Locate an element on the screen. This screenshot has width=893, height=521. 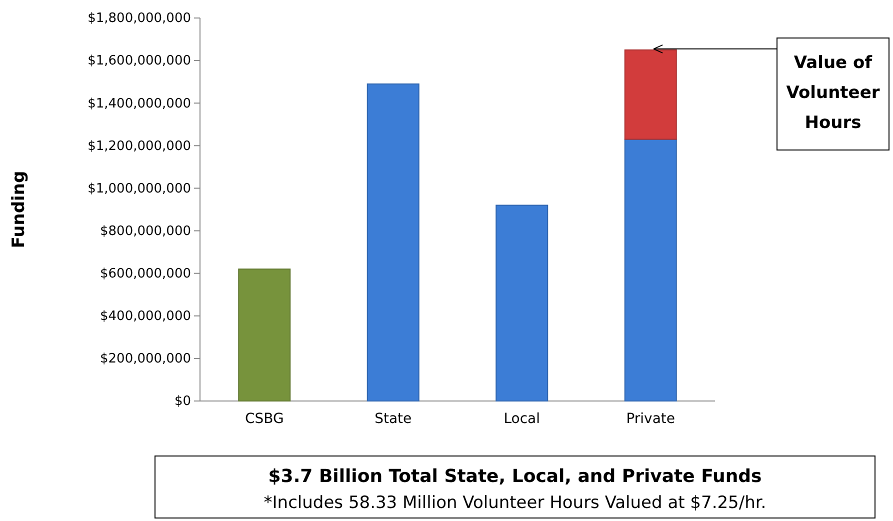
y-tick-label: $1,800,000,000 is located at coordinates (139, 18).